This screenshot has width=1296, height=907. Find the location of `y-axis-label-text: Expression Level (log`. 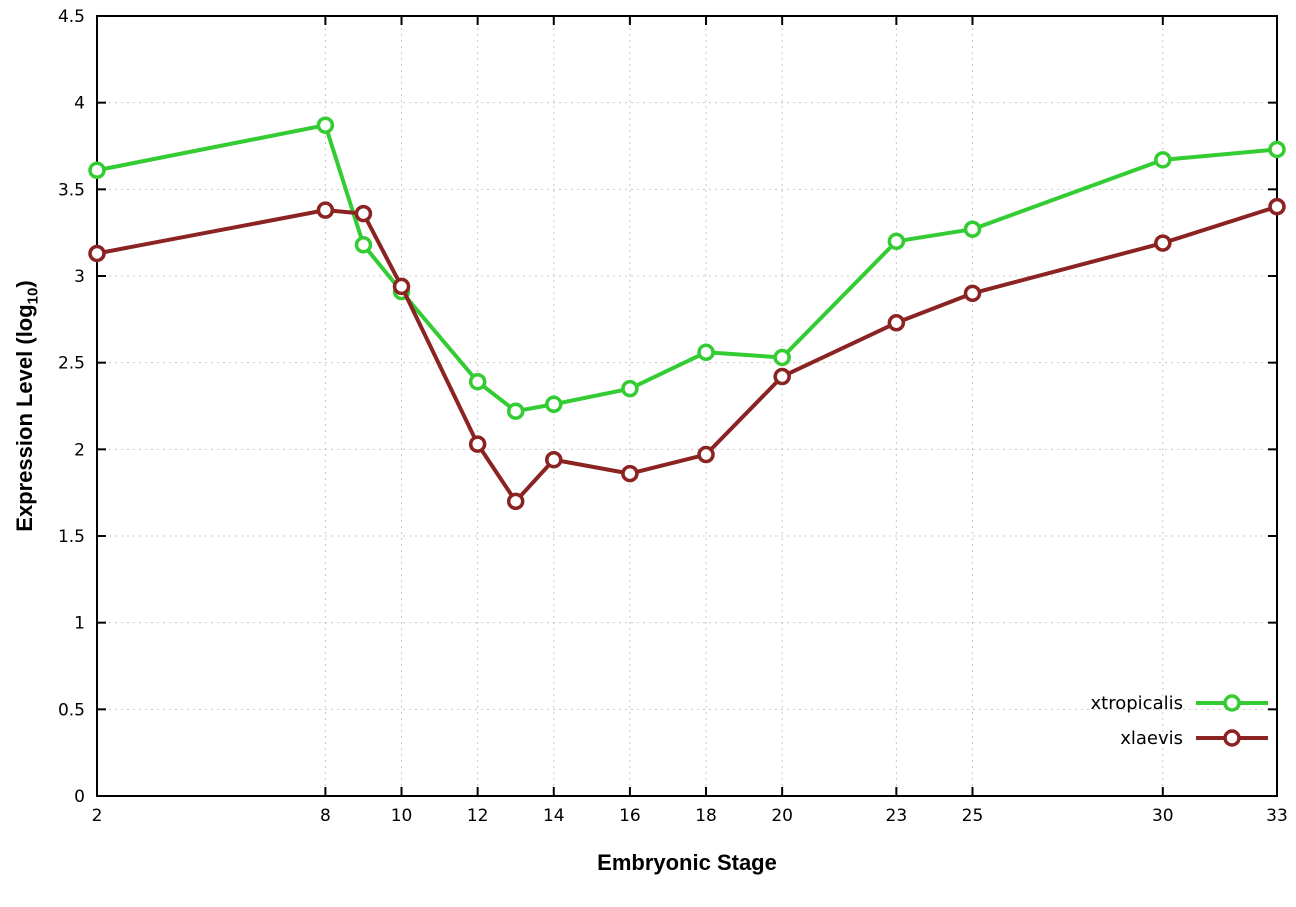

y-axis-label-text: Expression Level (log is located at coordinates (24, 418).